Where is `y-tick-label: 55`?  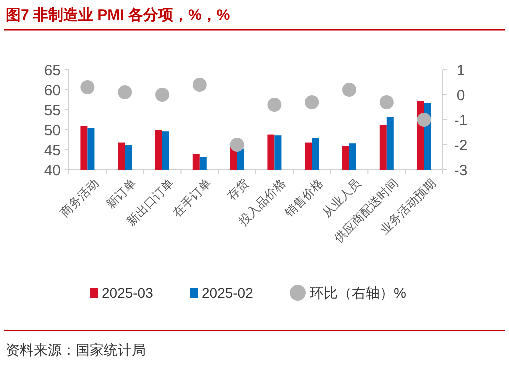
y-tick-label: 55 is located at coordinates (52, 111).